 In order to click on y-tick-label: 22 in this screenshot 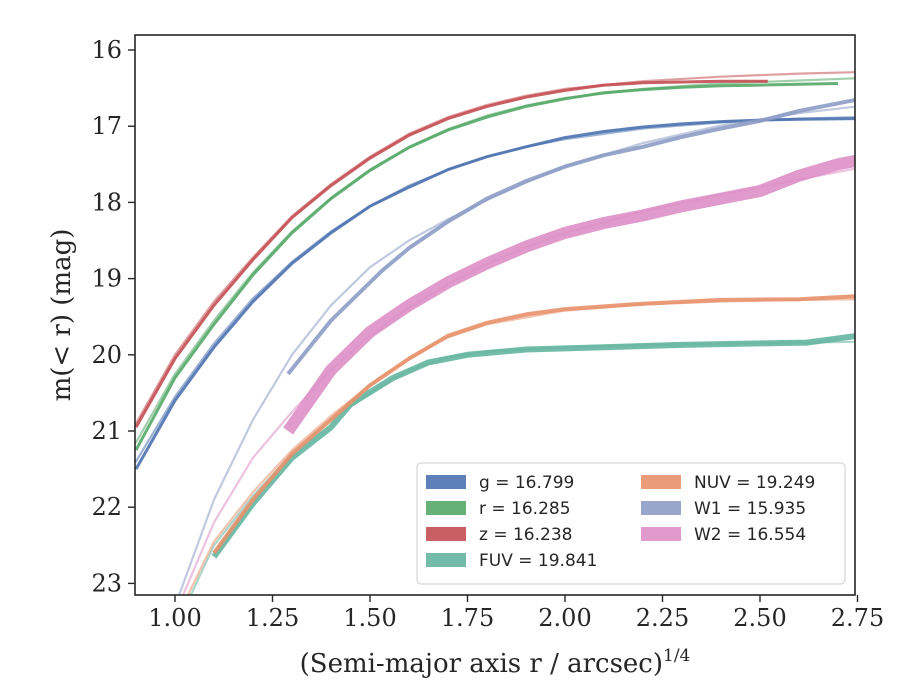, I will do `click(106, 507)`.